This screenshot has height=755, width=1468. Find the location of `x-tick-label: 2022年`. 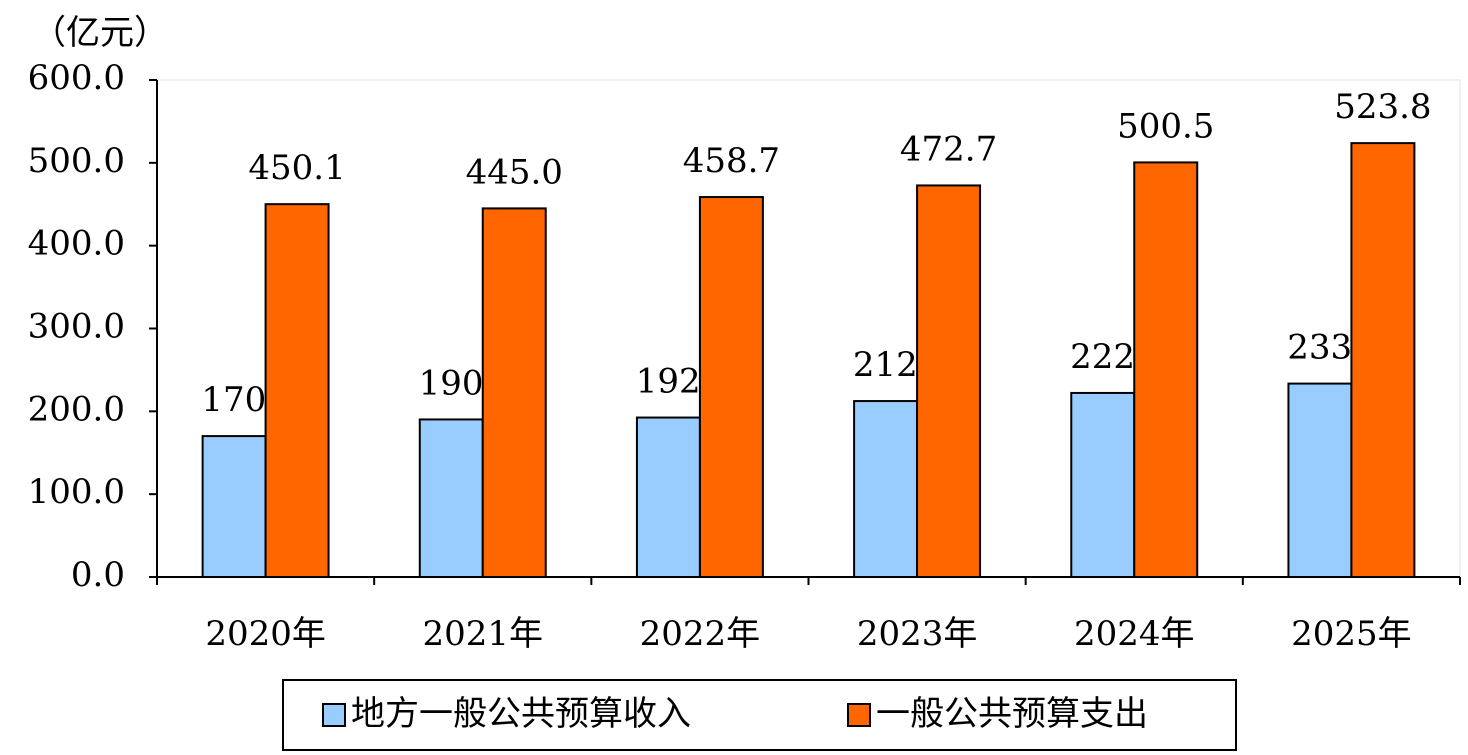

x-tick-label: 2022年 is located at coordinates (700, 634).